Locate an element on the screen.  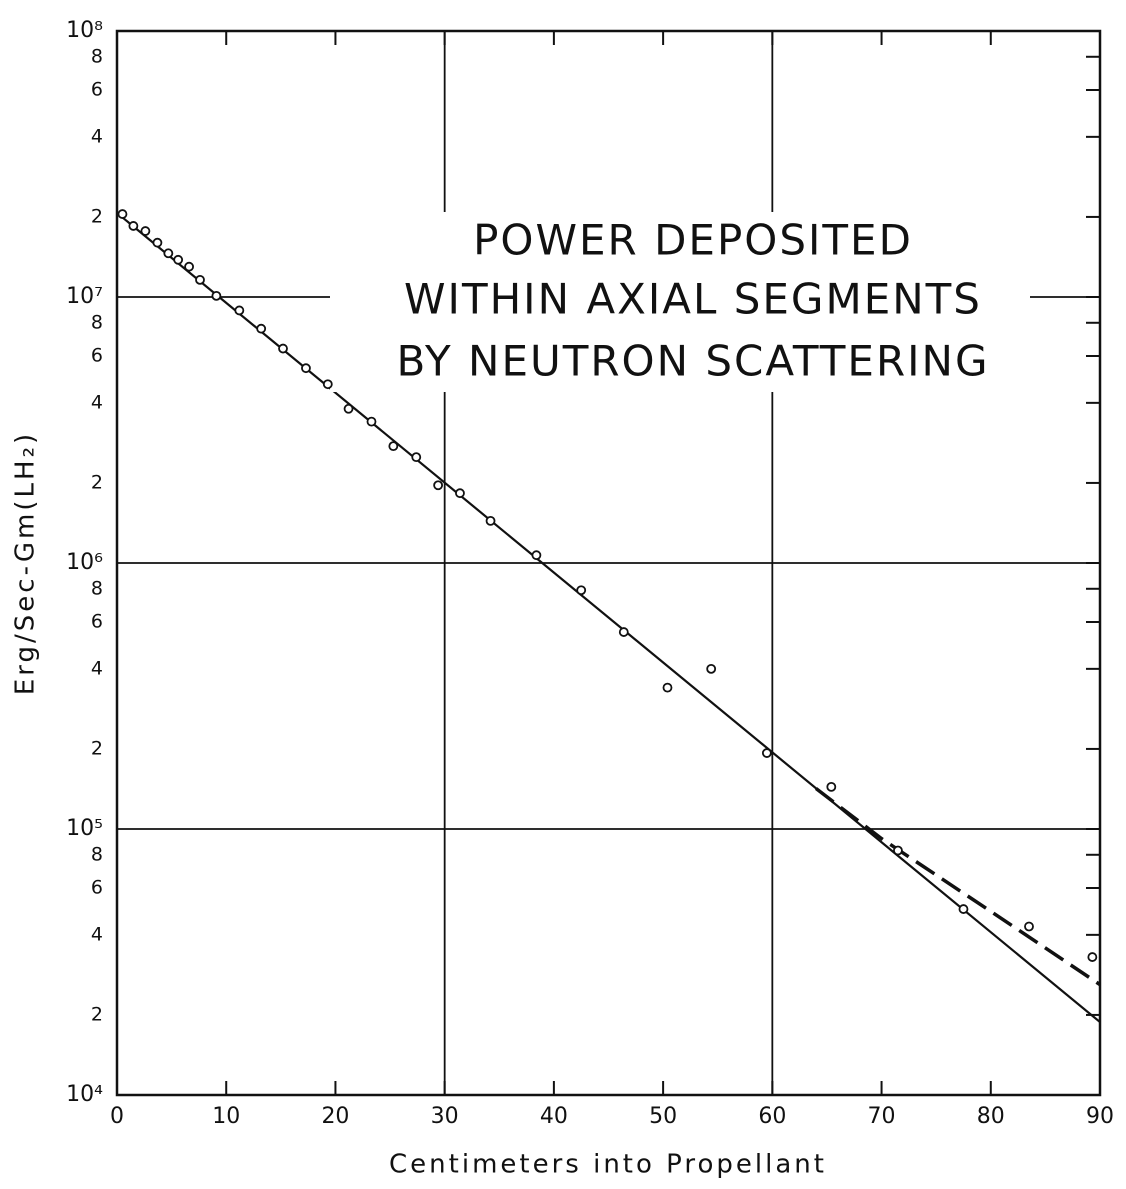
x-tick-label: 20 is located at coordinates (335, 1116).